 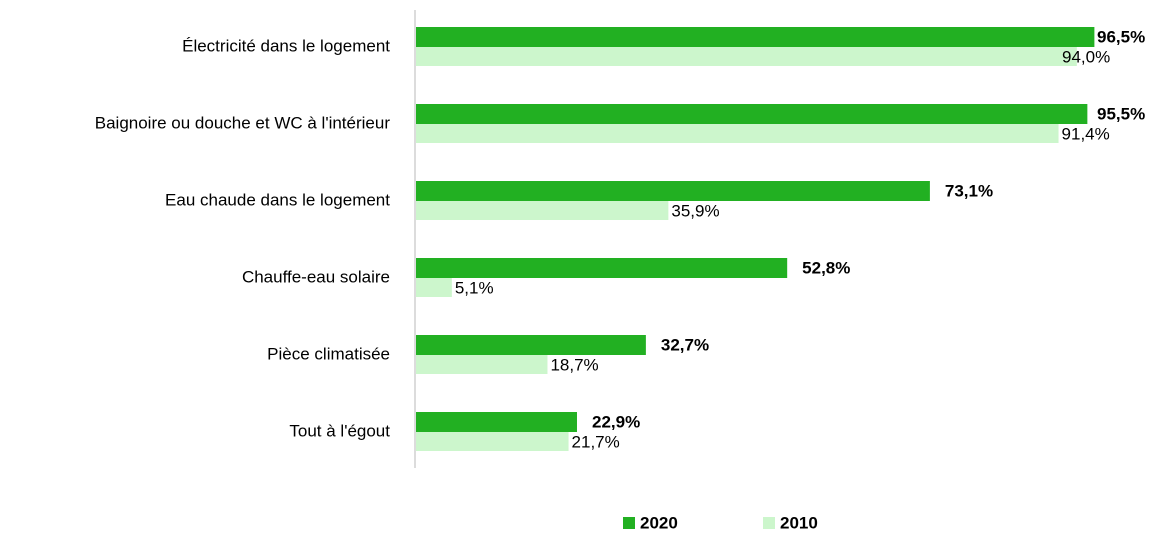 I want to click on data-label: 32,7%, so click(x=685, y=344).